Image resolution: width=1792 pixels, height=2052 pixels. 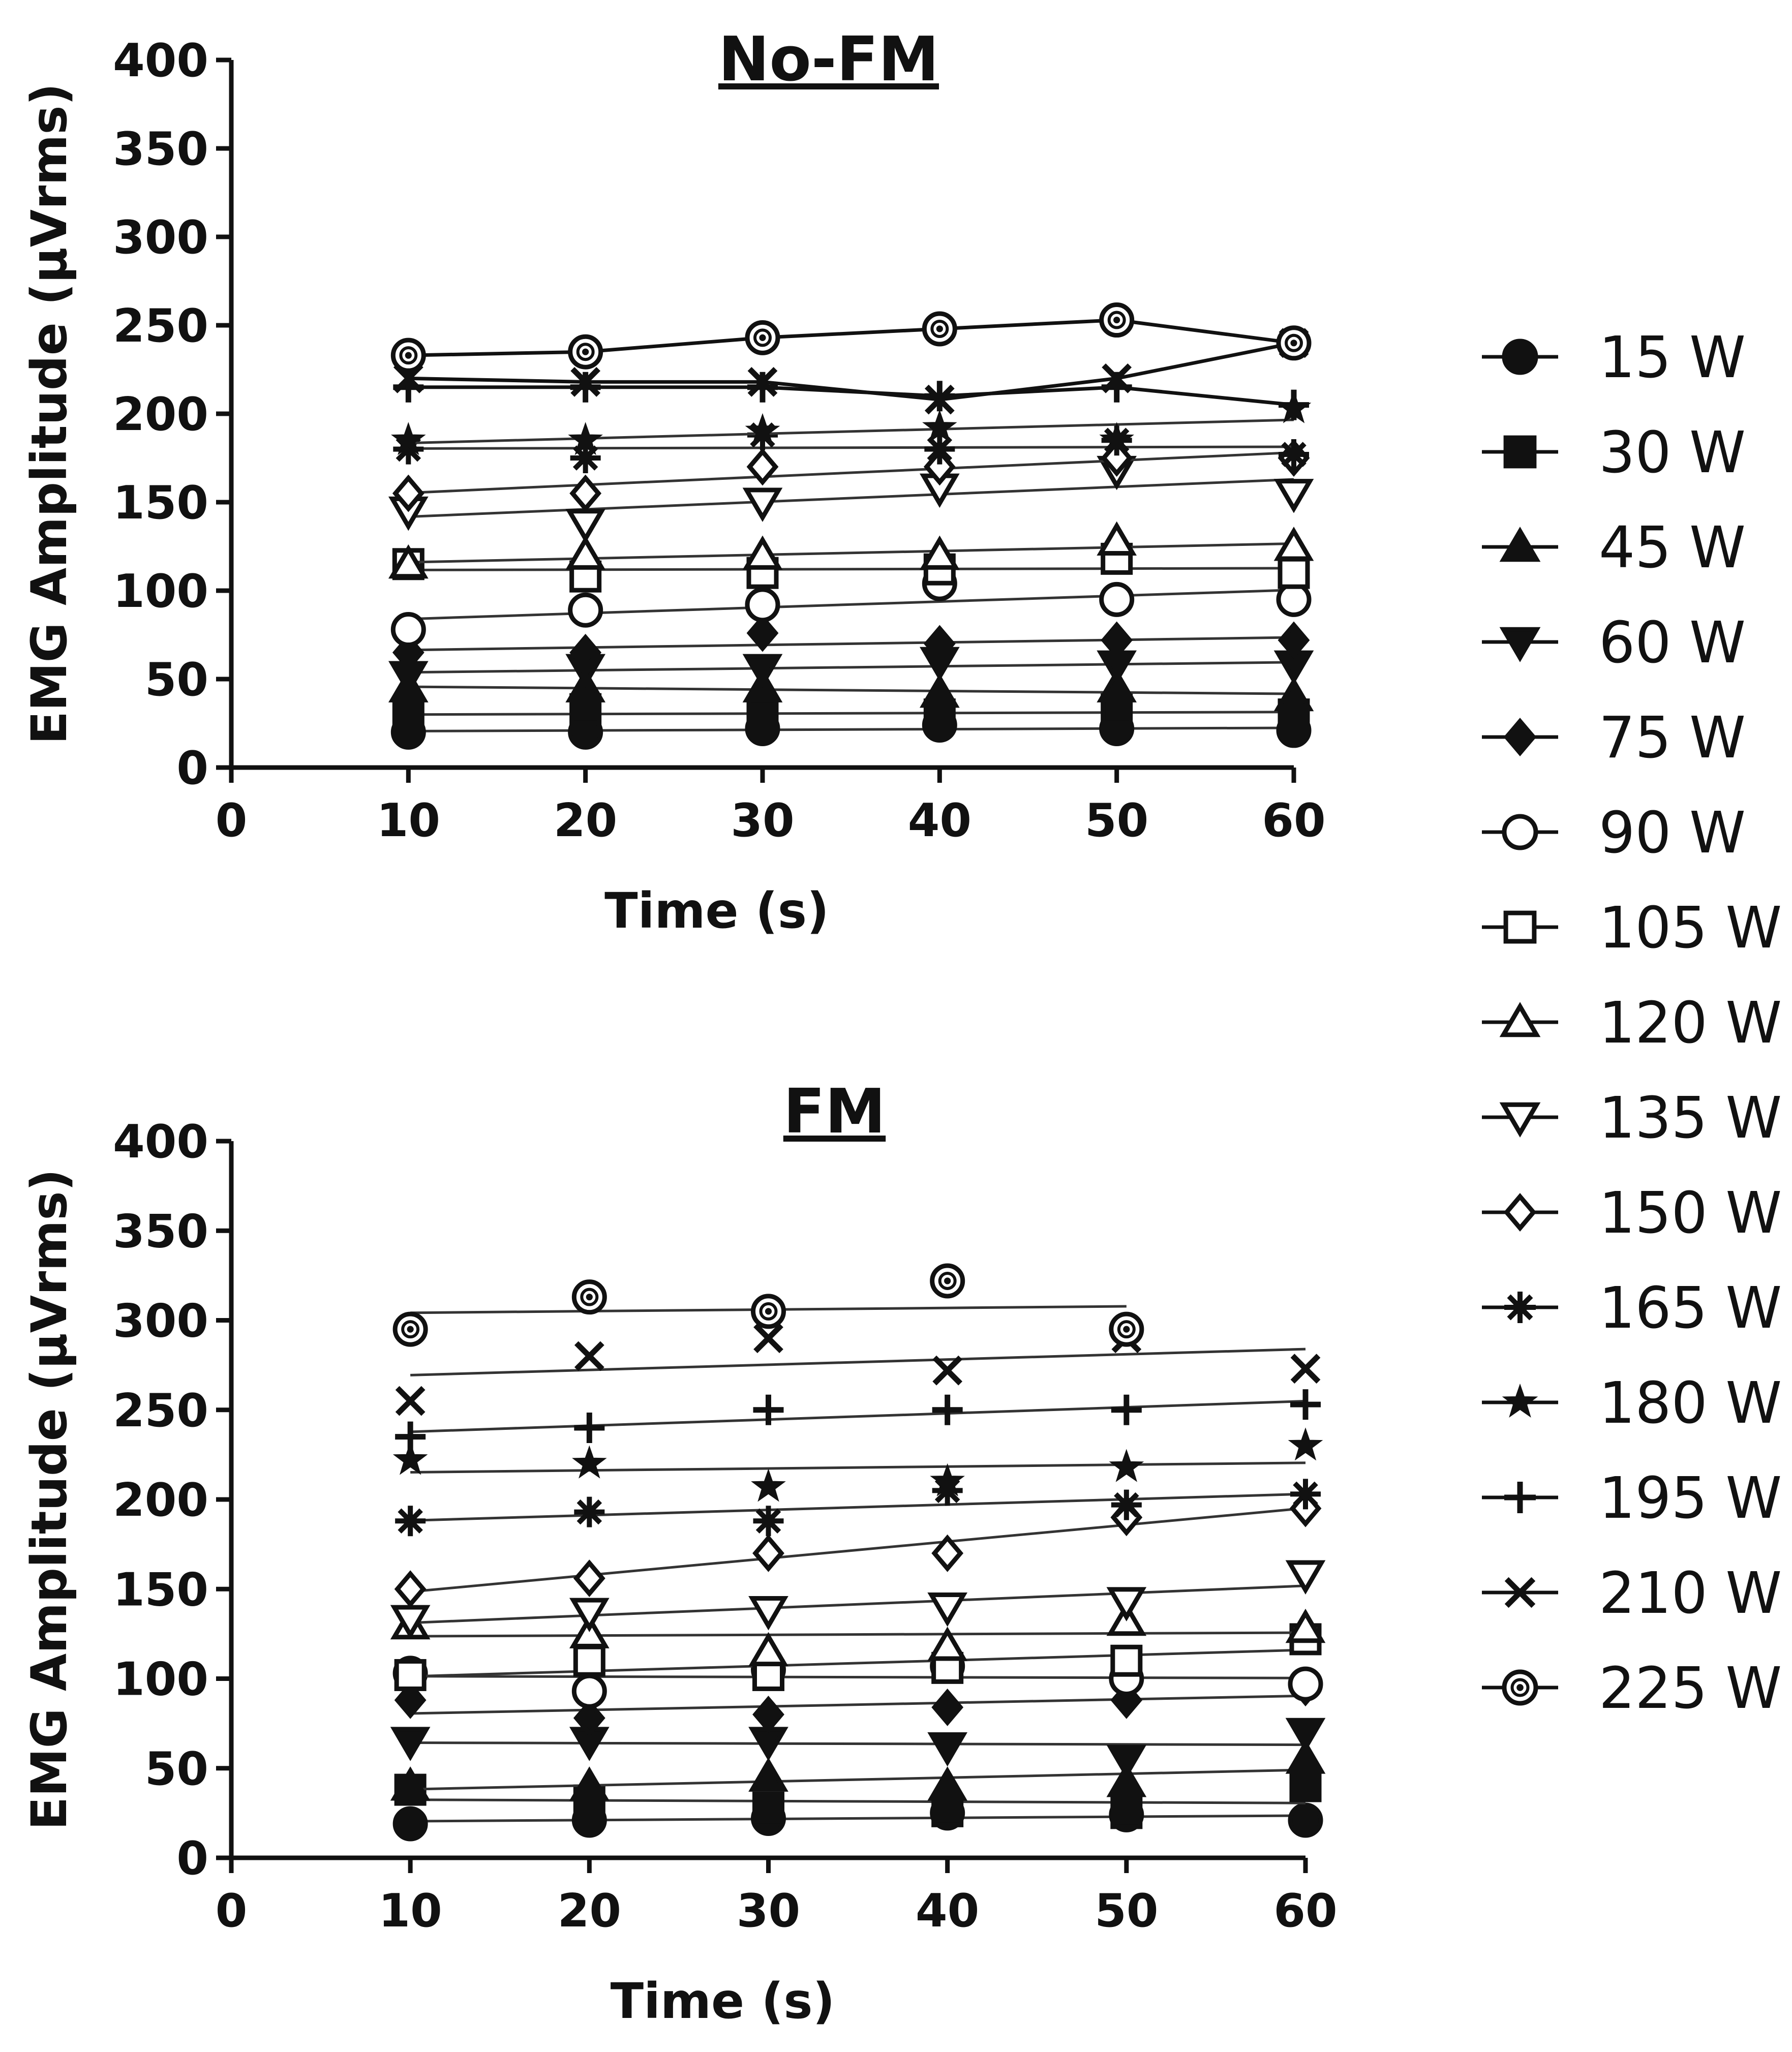 I want to click on legend-item: 45 W, so click(x=1614, y=548).